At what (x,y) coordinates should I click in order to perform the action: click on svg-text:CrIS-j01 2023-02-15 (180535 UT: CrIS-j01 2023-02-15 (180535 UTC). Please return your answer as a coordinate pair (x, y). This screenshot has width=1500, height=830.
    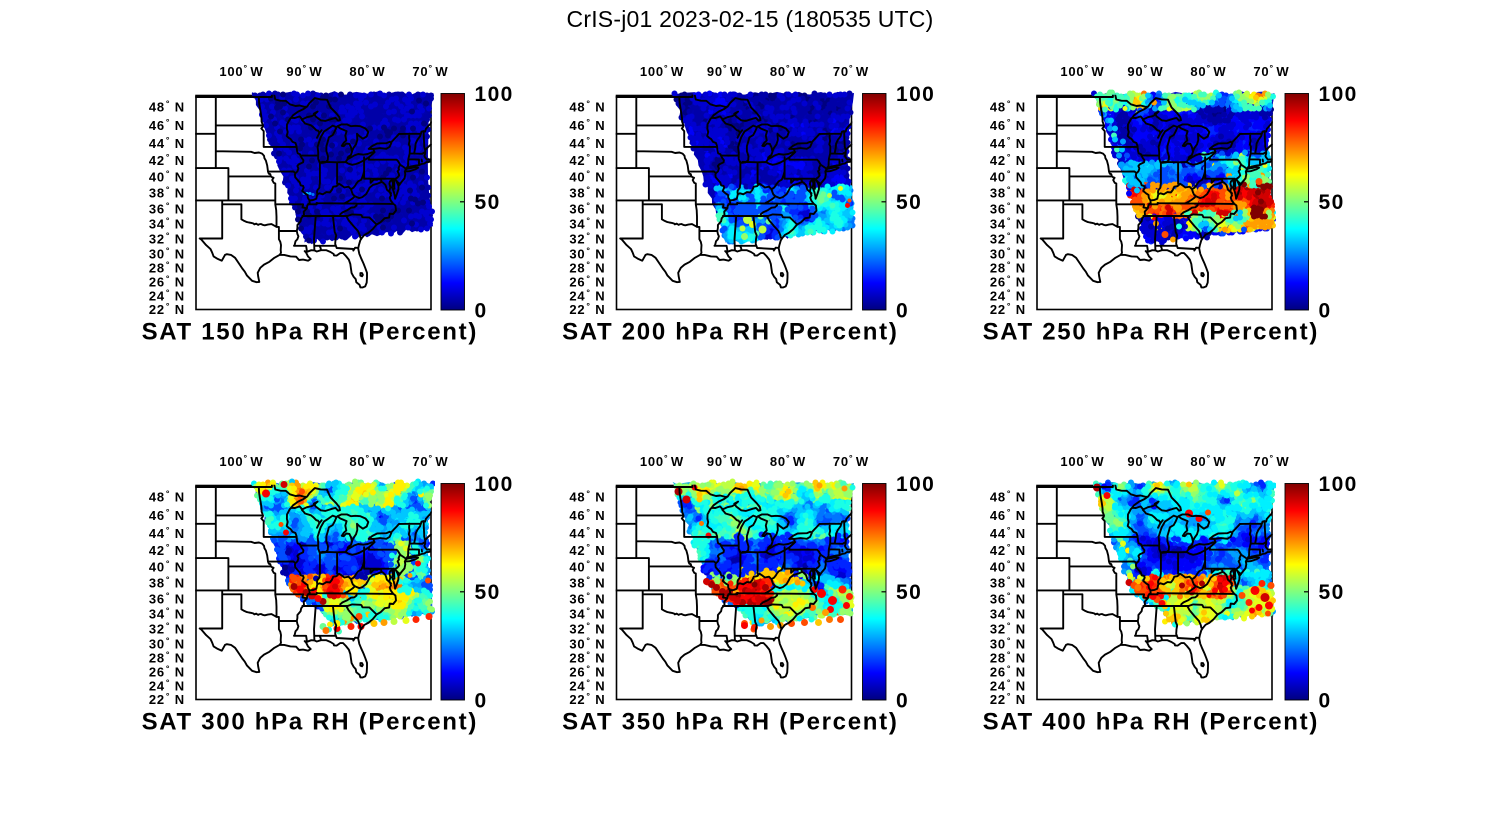
    Looking at the image, I should click on (750, 19).